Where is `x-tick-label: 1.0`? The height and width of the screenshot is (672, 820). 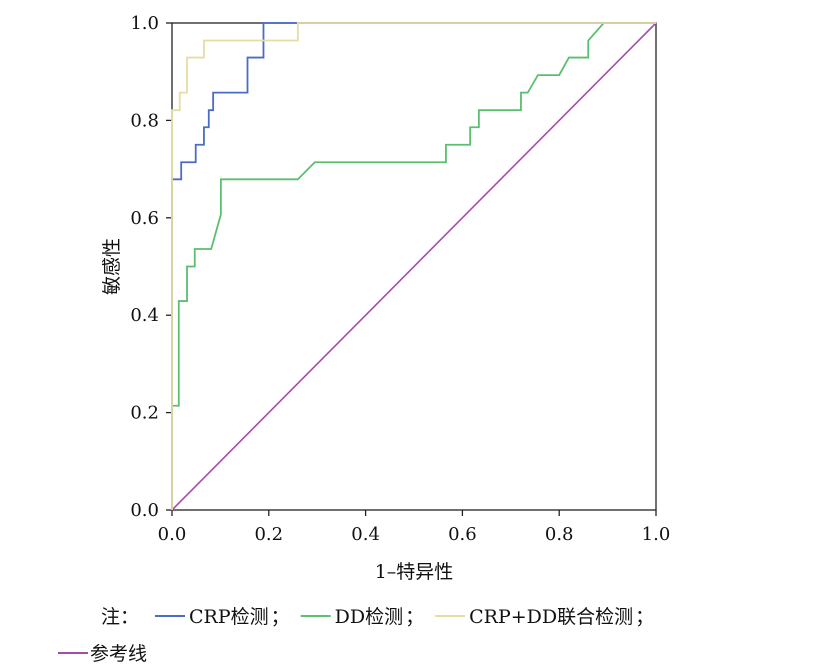 x-tick-label: 1.0 is located at coordinates (656, 534).